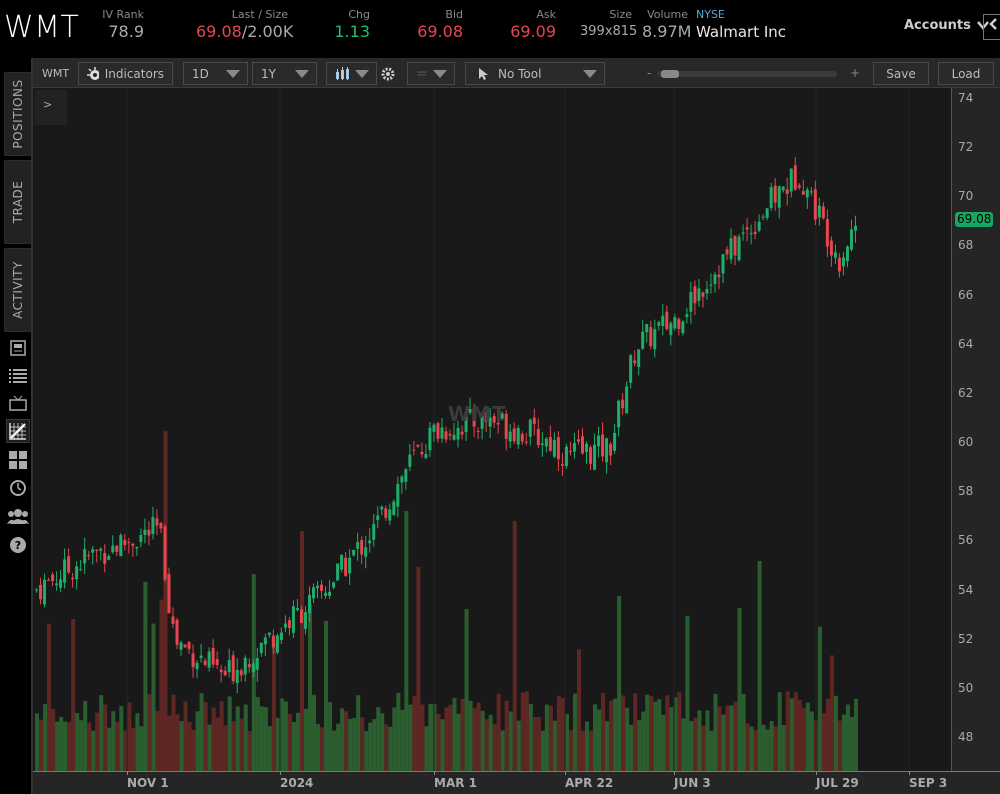  I want to click on symbol-title: WMT, so click(42, 27).